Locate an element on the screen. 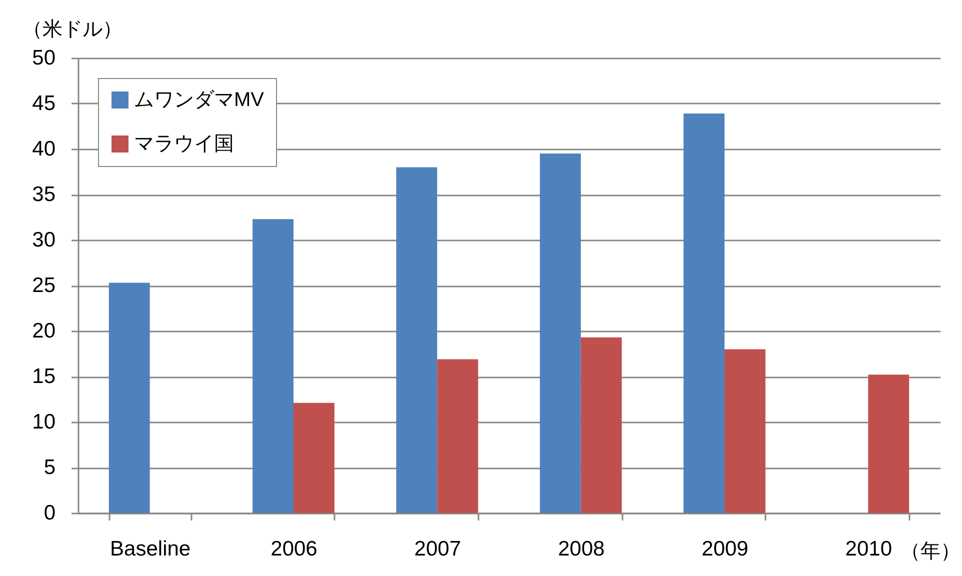  x-tick-label: 2009 is located at coordinates (725, 549).